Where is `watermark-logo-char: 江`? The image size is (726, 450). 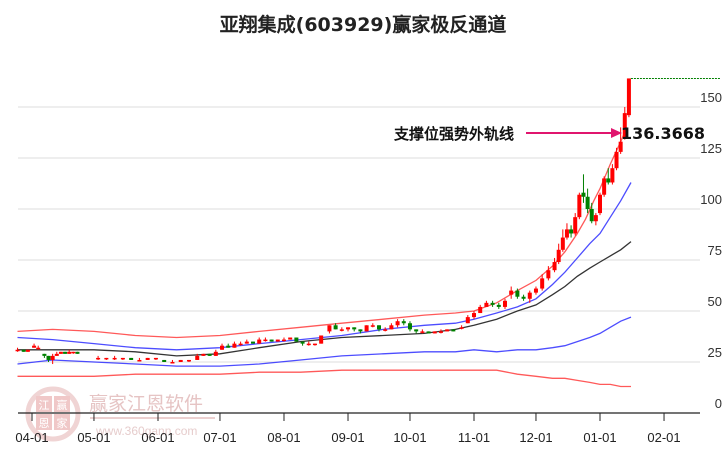 watermark-logo-char: 江 is located at coordinates (44, 405).